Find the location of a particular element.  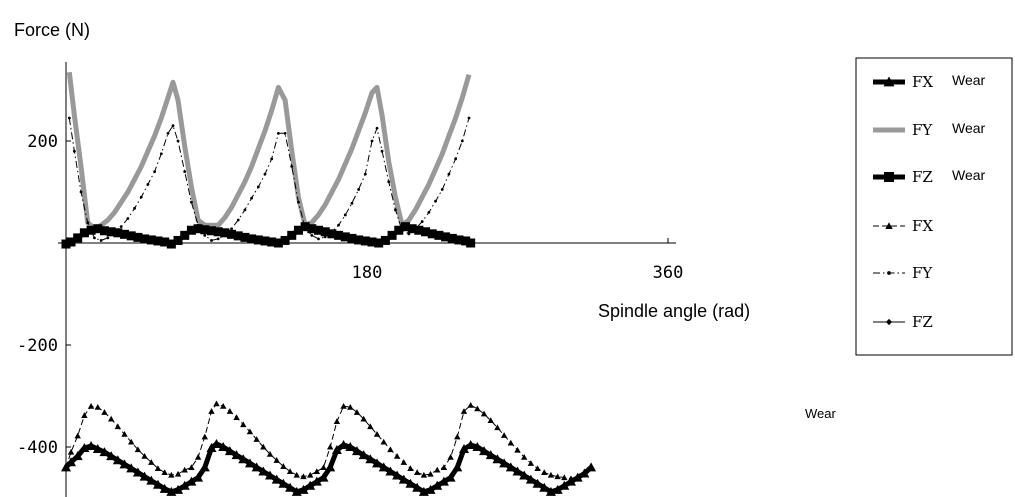

y-axis-ticks: 200 -200 -400 is located at coordinates (44, 295).